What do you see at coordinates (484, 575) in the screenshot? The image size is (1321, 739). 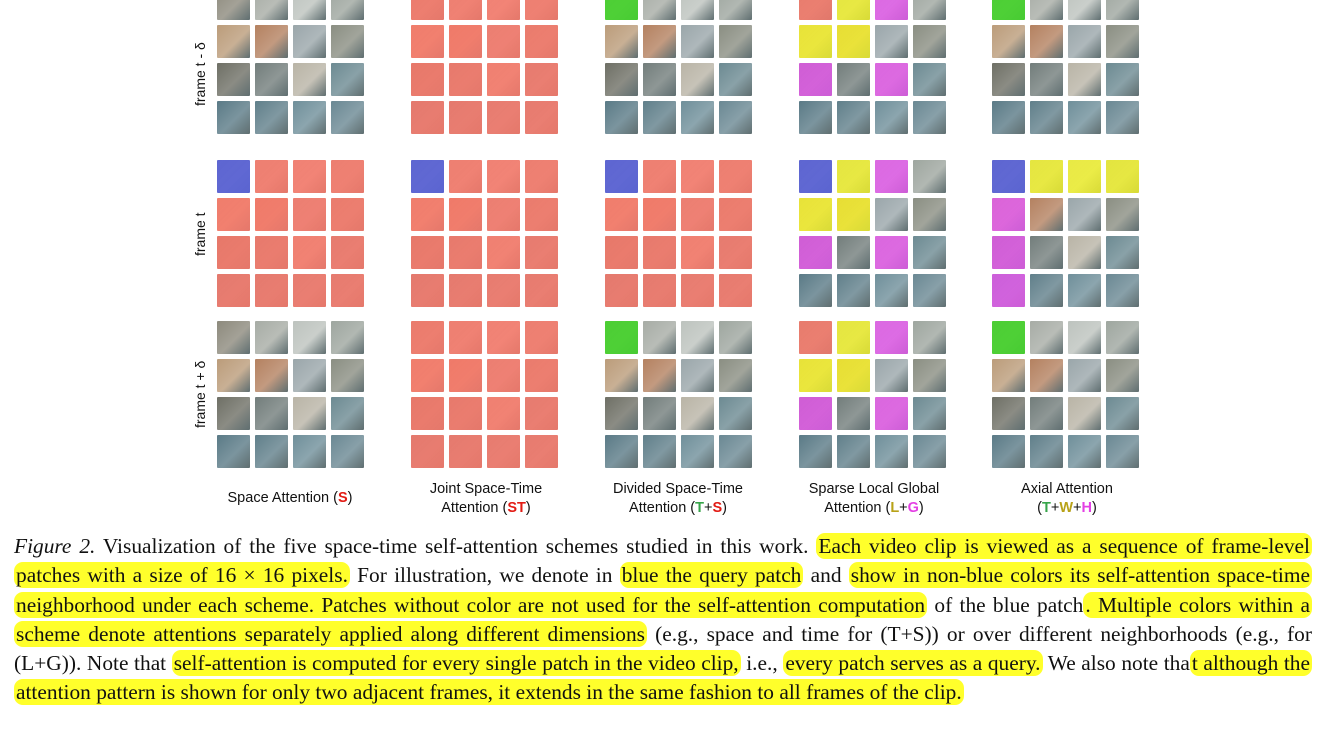 I see `caption-text: For illustration, we denote in` at bounding box center [484, 575].